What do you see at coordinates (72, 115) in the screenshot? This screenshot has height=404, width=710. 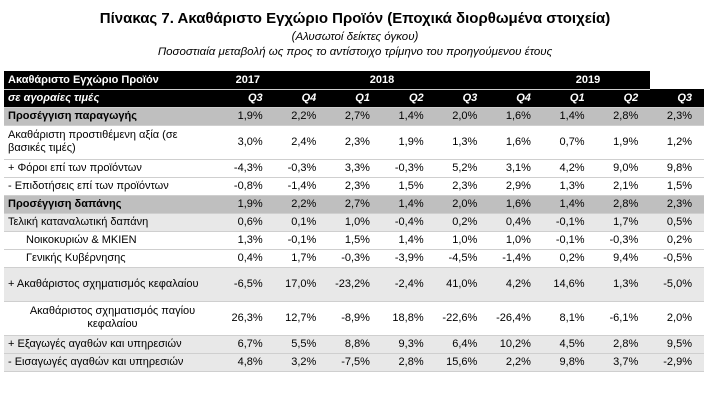 I see `row-label-text: Προσέγγιση παραγωγής` at bounding box center [72, 115].